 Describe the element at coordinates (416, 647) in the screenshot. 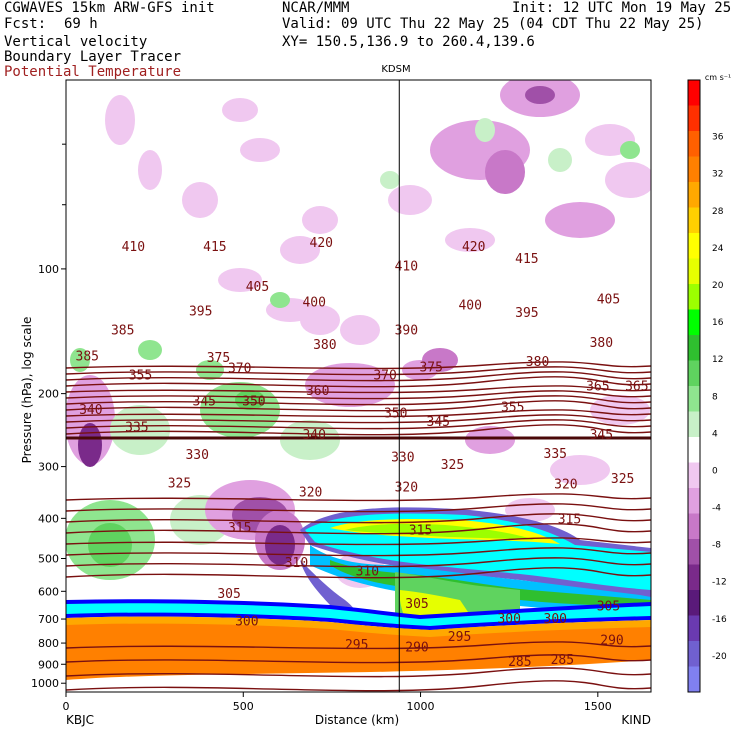

I see `theta-label: 290` at that location.